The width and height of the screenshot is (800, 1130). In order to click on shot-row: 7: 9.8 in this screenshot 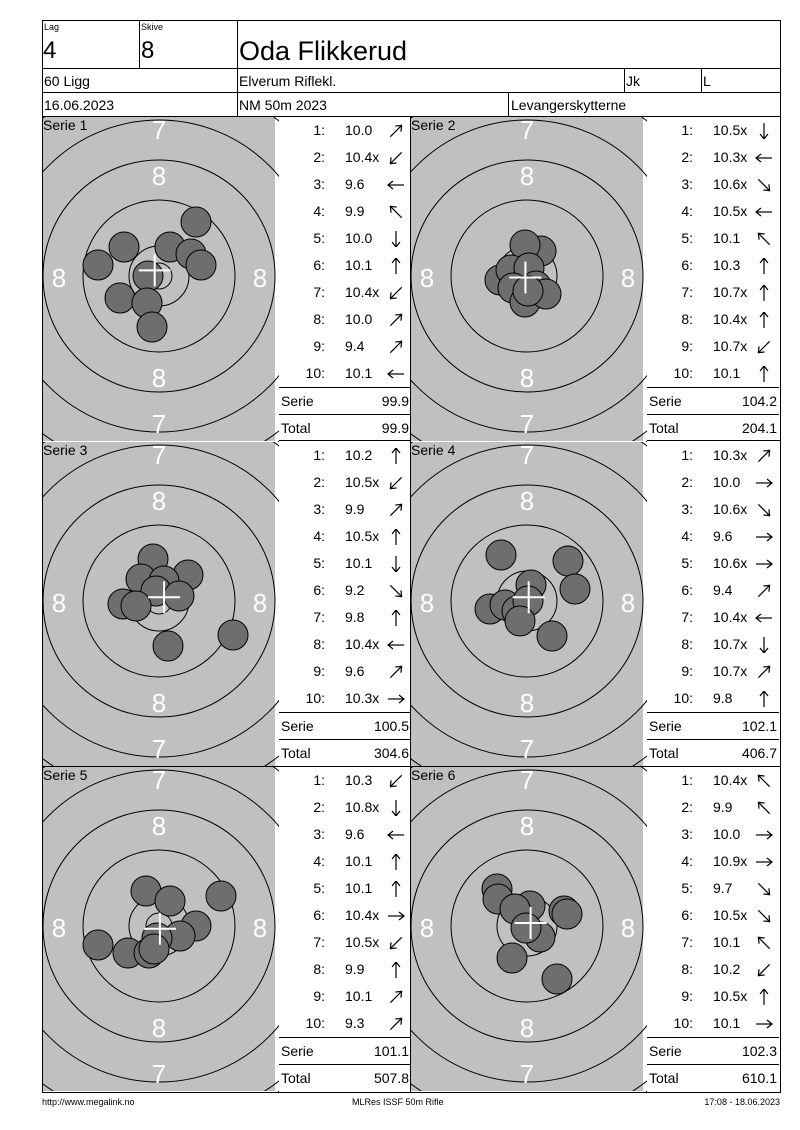, I will do `click(345, 617)`.